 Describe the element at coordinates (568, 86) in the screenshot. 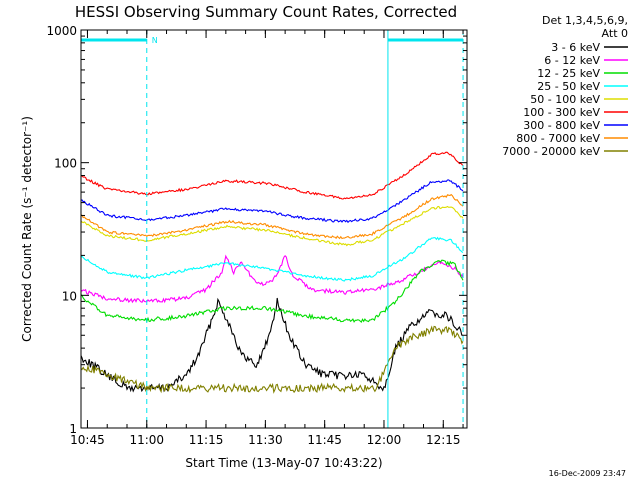

I see `legend-label: 25 - 50 keV` at that location.